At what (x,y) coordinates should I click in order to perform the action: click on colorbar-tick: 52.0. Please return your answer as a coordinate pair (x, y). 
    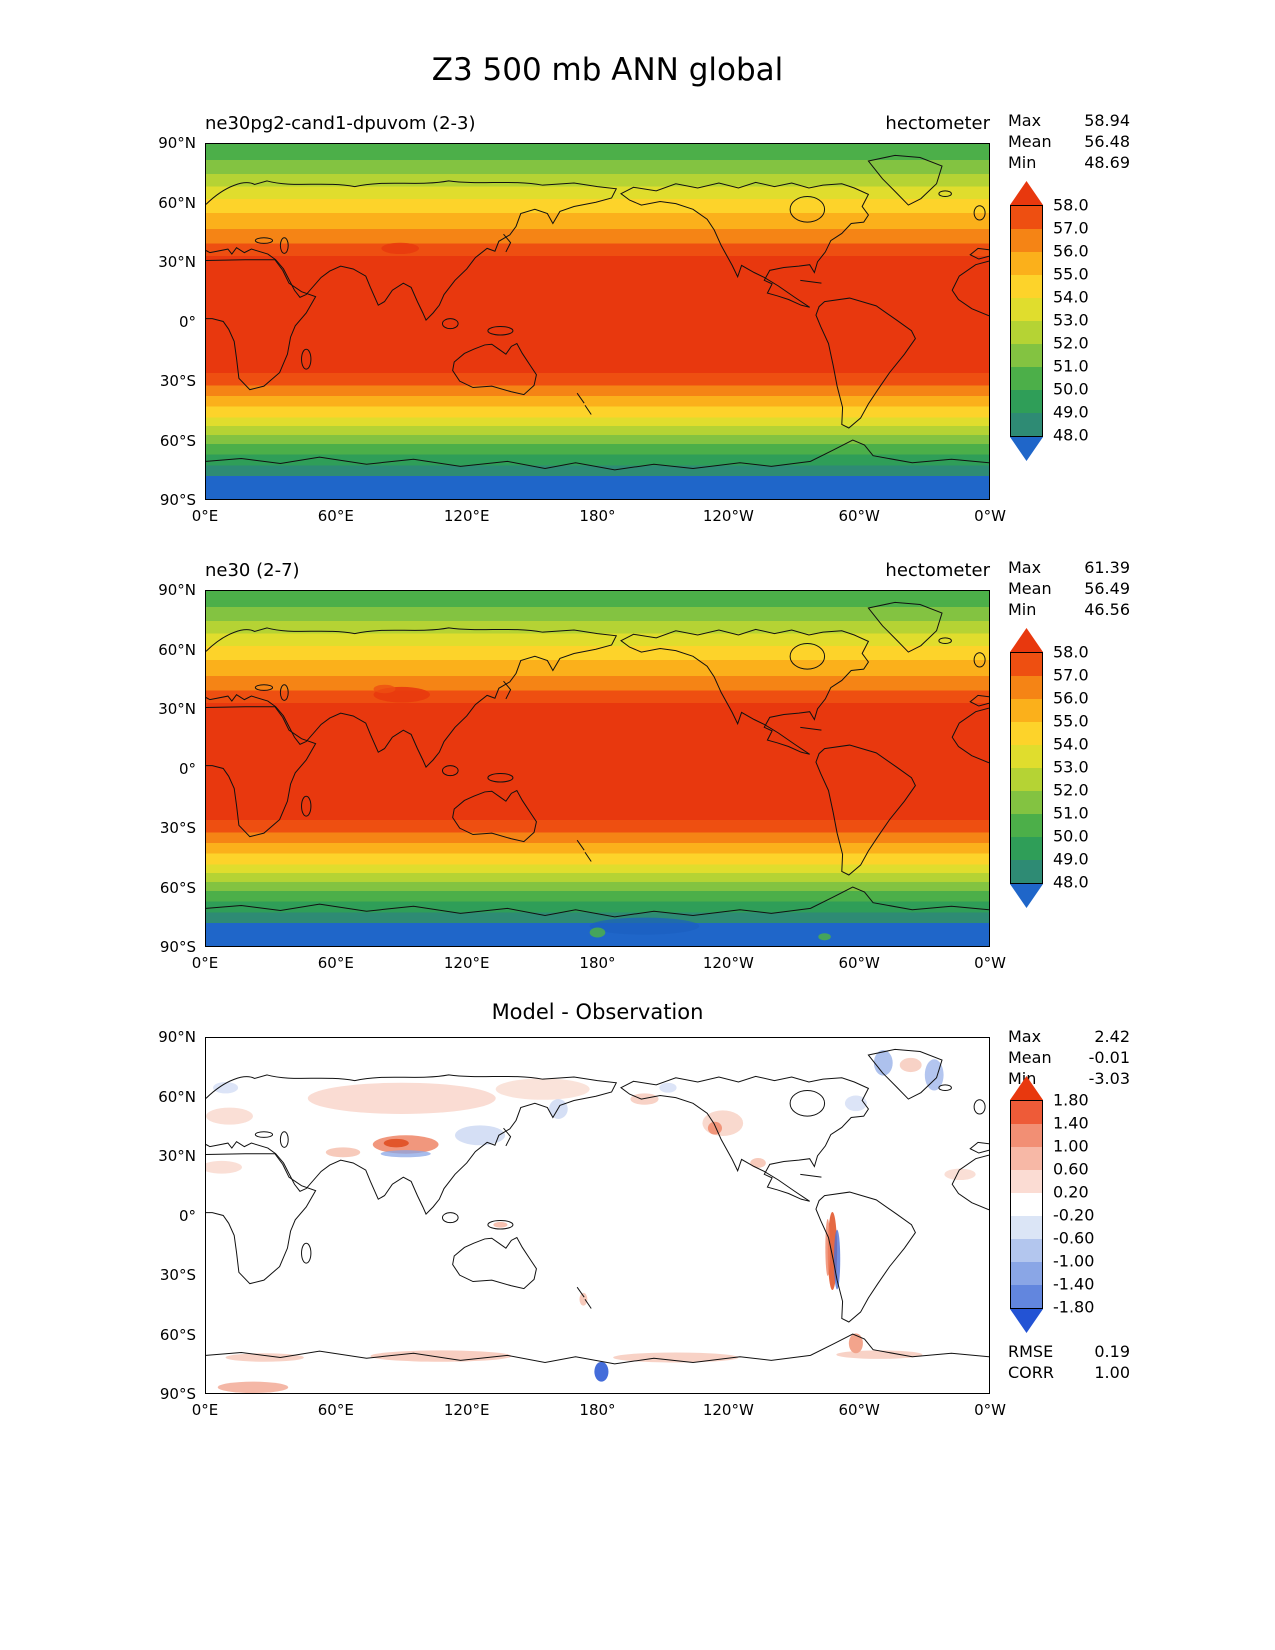
    Looking at the image, I should click on (1071, 790).